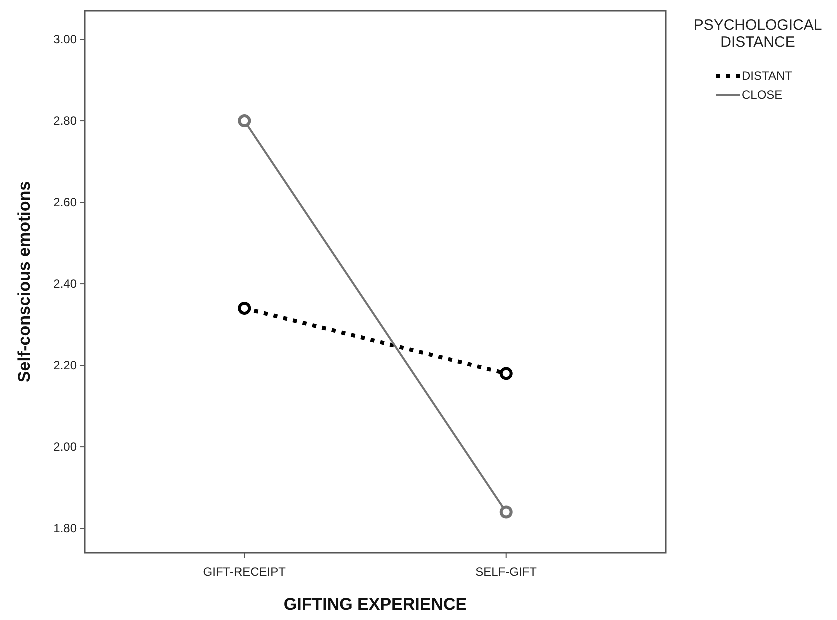 The width and height of the screenshot is (837, 620). Describe the element at coordinates (245, 572) in the screenshot. I see `x-tick-label: GIFT-RECEIPT` at that location.